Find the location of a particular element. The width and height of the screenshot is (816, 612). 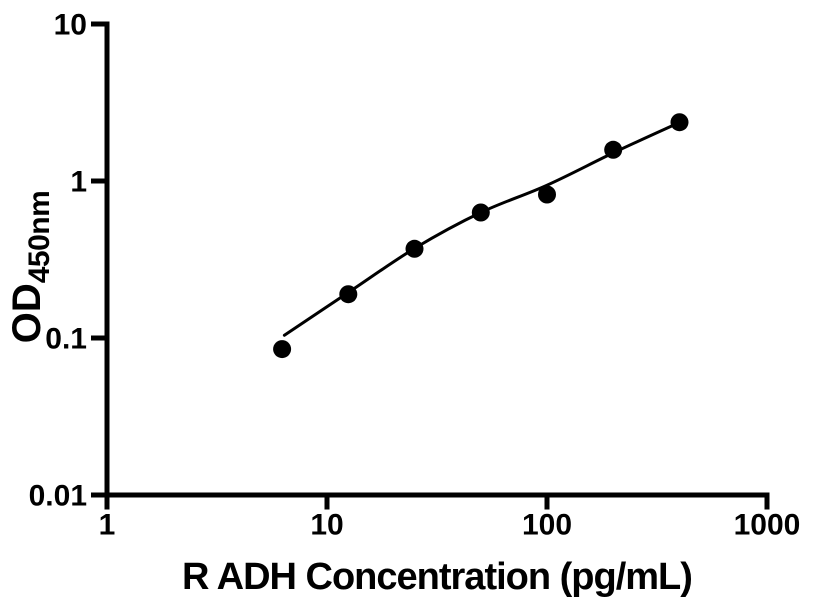

y-tick-label: 0.1 is located at coordinates (66, 339).